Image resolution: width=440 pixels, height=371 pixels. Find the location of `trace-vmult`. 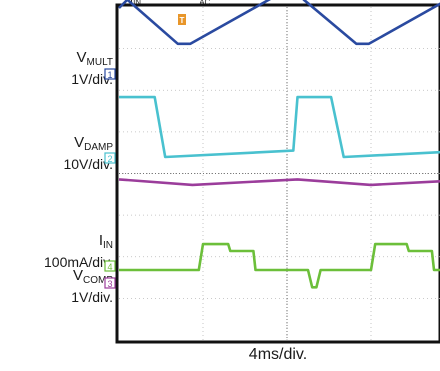

trace-vmult is located at coordinates (279, 23).